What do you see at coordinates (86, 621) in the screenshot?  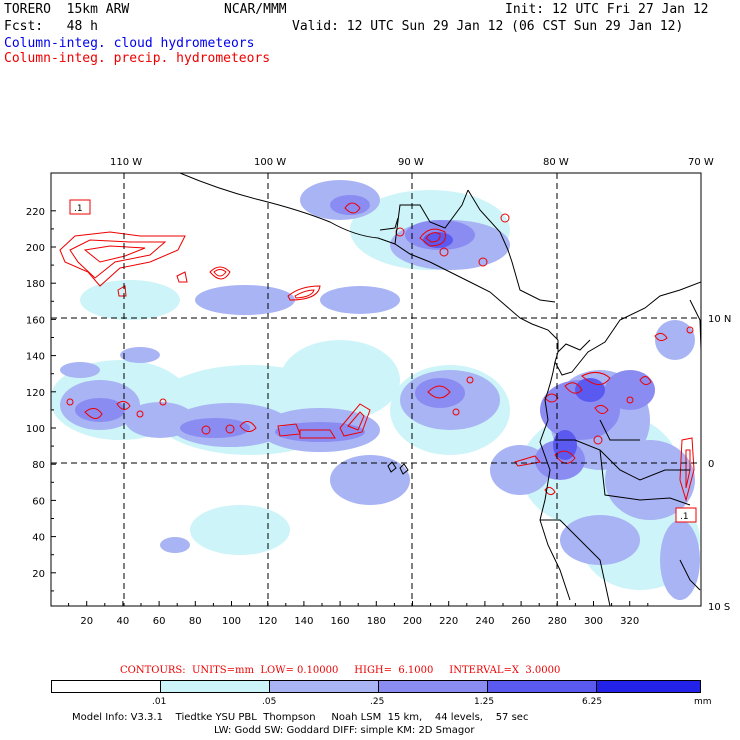 I see `x-grid-label: 20` at bounding box center [86, 621].